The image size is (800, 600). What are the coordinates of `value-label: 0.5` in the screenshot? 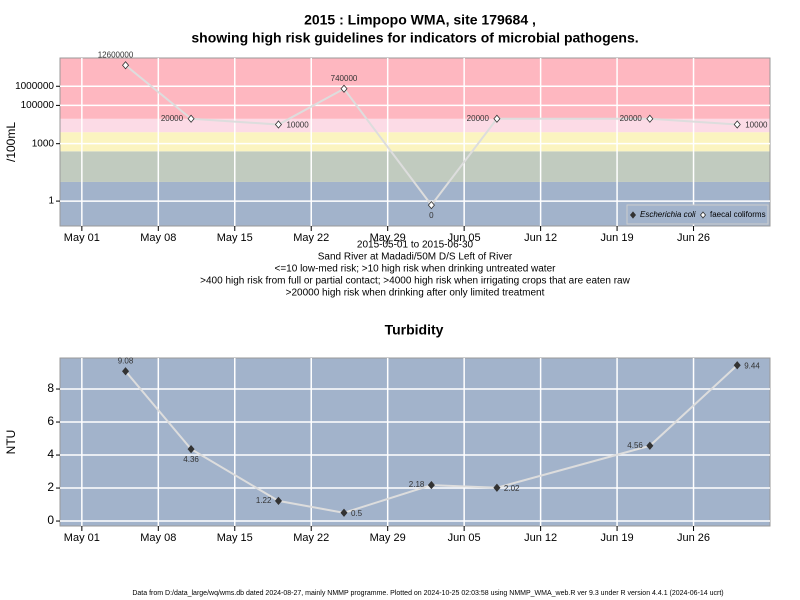 It's located at (357, 513).